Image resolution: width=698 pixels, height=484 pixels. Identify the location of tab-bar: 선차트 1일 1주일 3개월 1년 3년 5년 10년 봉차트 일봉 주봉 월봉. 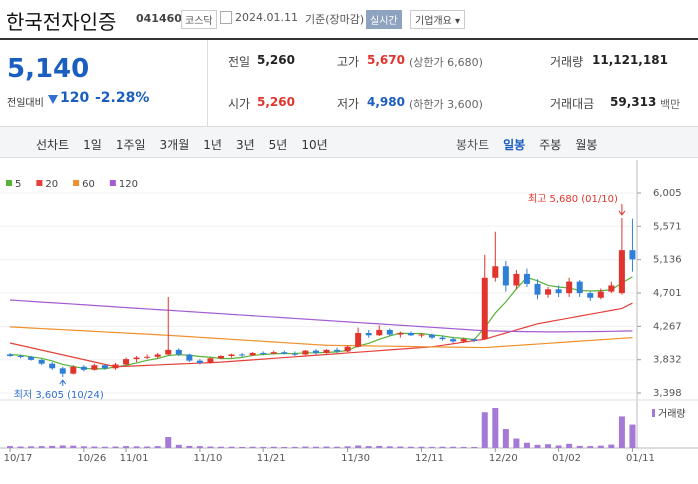
(349, 142).